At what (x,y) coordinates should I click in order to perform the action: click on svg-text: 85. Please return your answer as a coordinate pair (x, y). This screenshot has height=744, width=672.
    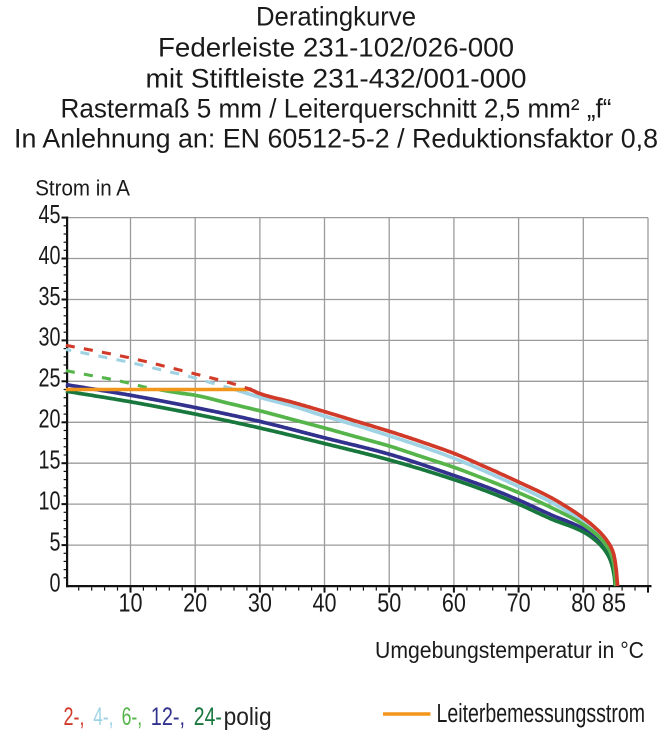
    Looking at the image, I should click on (614, 603).